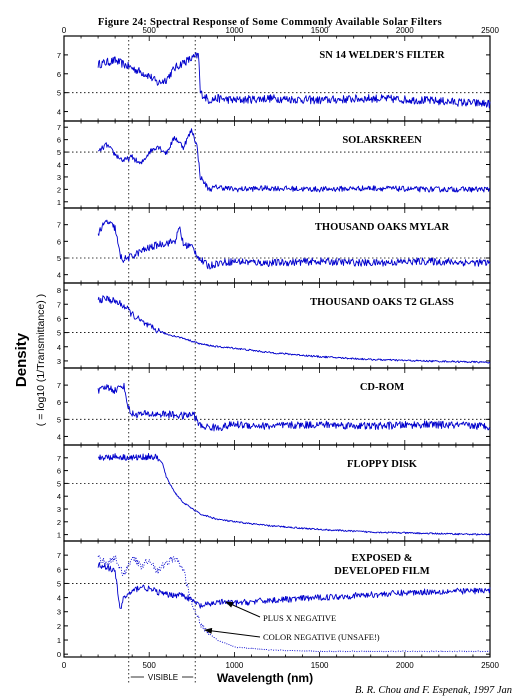 The width and height of the screenshot is (531, 700). I want to click on panel-title: EXPOSED &, so click(382, 558).